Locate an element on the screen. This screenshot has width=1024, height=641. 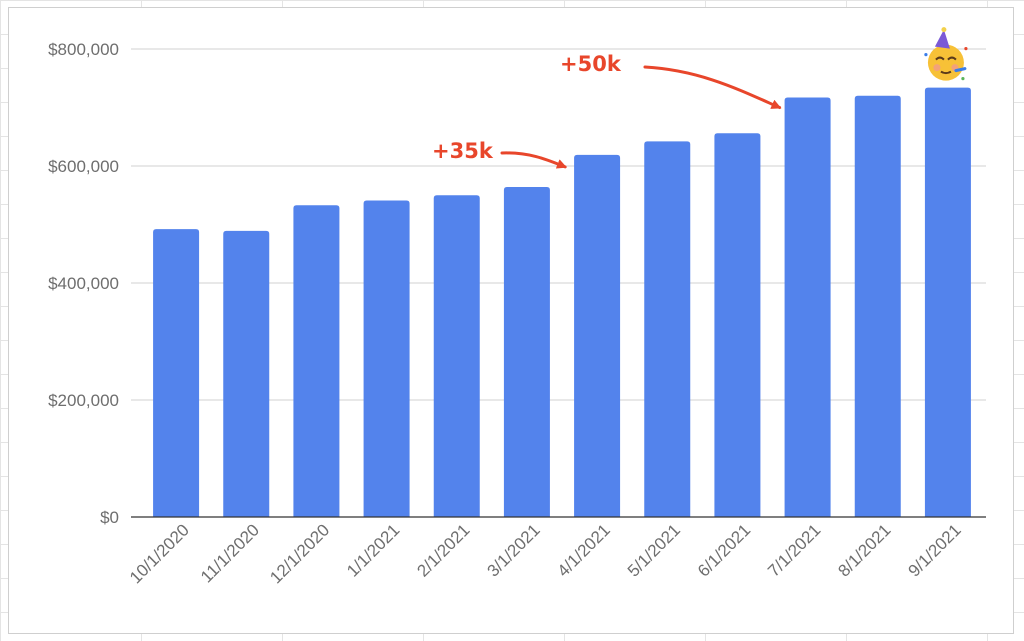
partying-face-emoji-icon is located at coordinates (946, 54).